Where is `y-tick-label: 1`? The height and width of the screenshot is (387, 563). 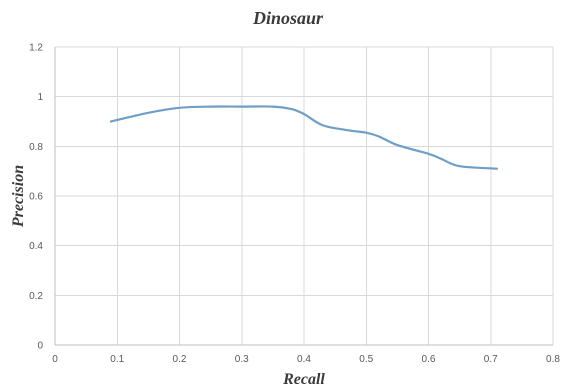 y-tick-label: 1 is located at coordinates (40, 97).